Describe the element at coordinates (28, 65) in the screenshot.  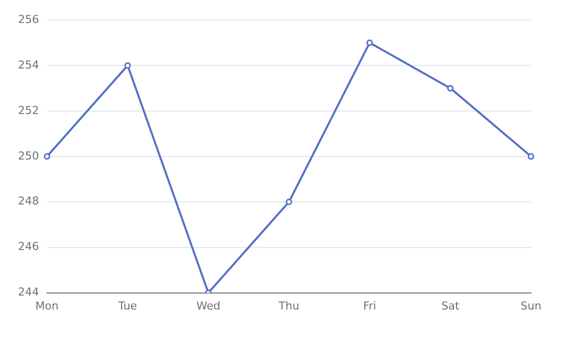
I see `y-tick-label: 254` at that location.